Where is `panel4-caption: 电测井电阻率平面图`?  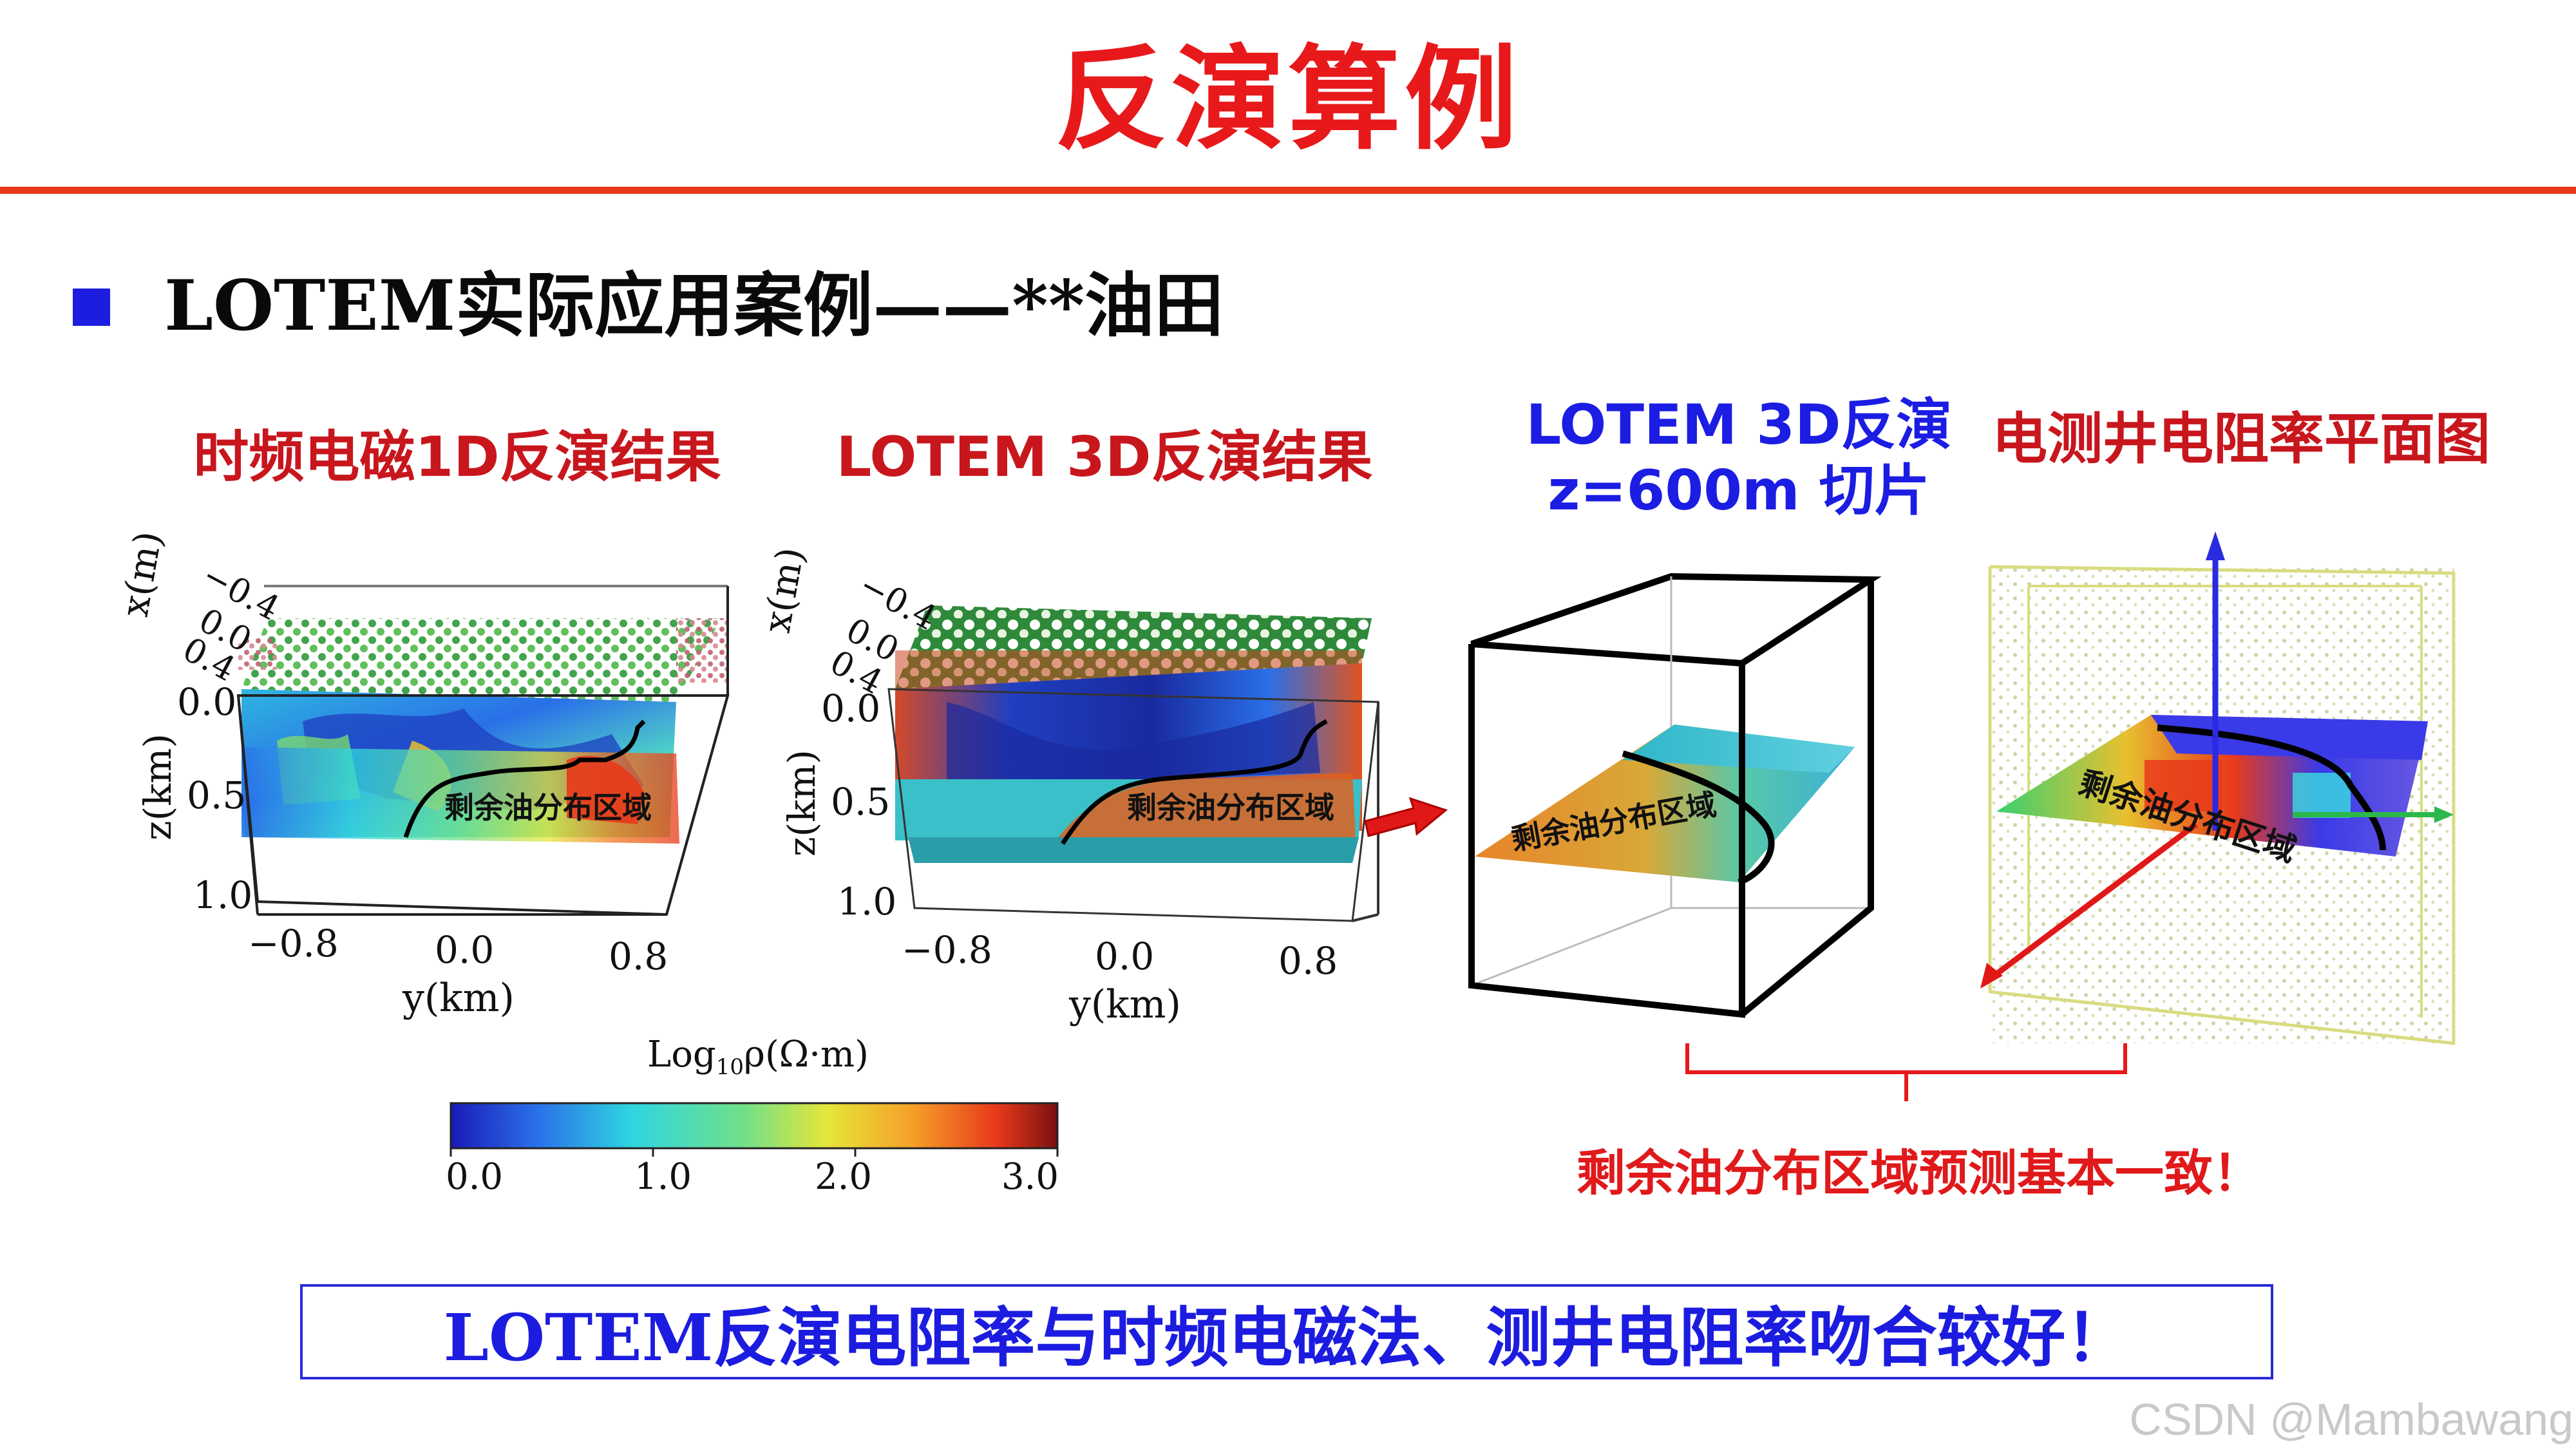
panel4-caption: 电测井电阻率平面图 is located at coordinates (2241, 439).